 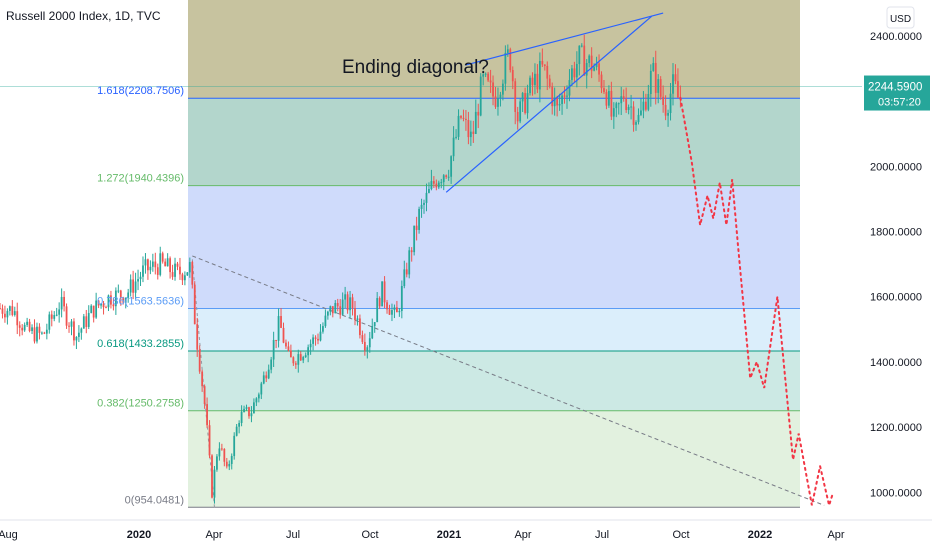 I want to click on currency-button, so click(x=900, y=17).